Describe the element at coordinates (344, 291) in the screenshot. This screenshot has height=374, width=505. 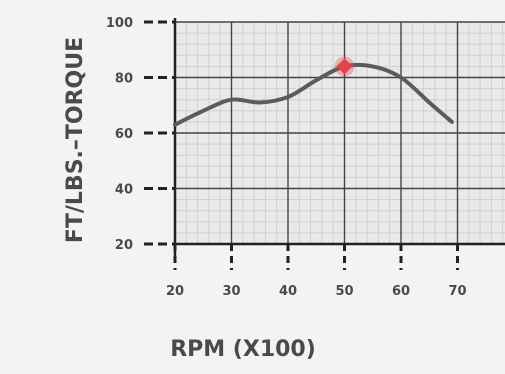
I see `x-tick-label-50: 50` at that location.